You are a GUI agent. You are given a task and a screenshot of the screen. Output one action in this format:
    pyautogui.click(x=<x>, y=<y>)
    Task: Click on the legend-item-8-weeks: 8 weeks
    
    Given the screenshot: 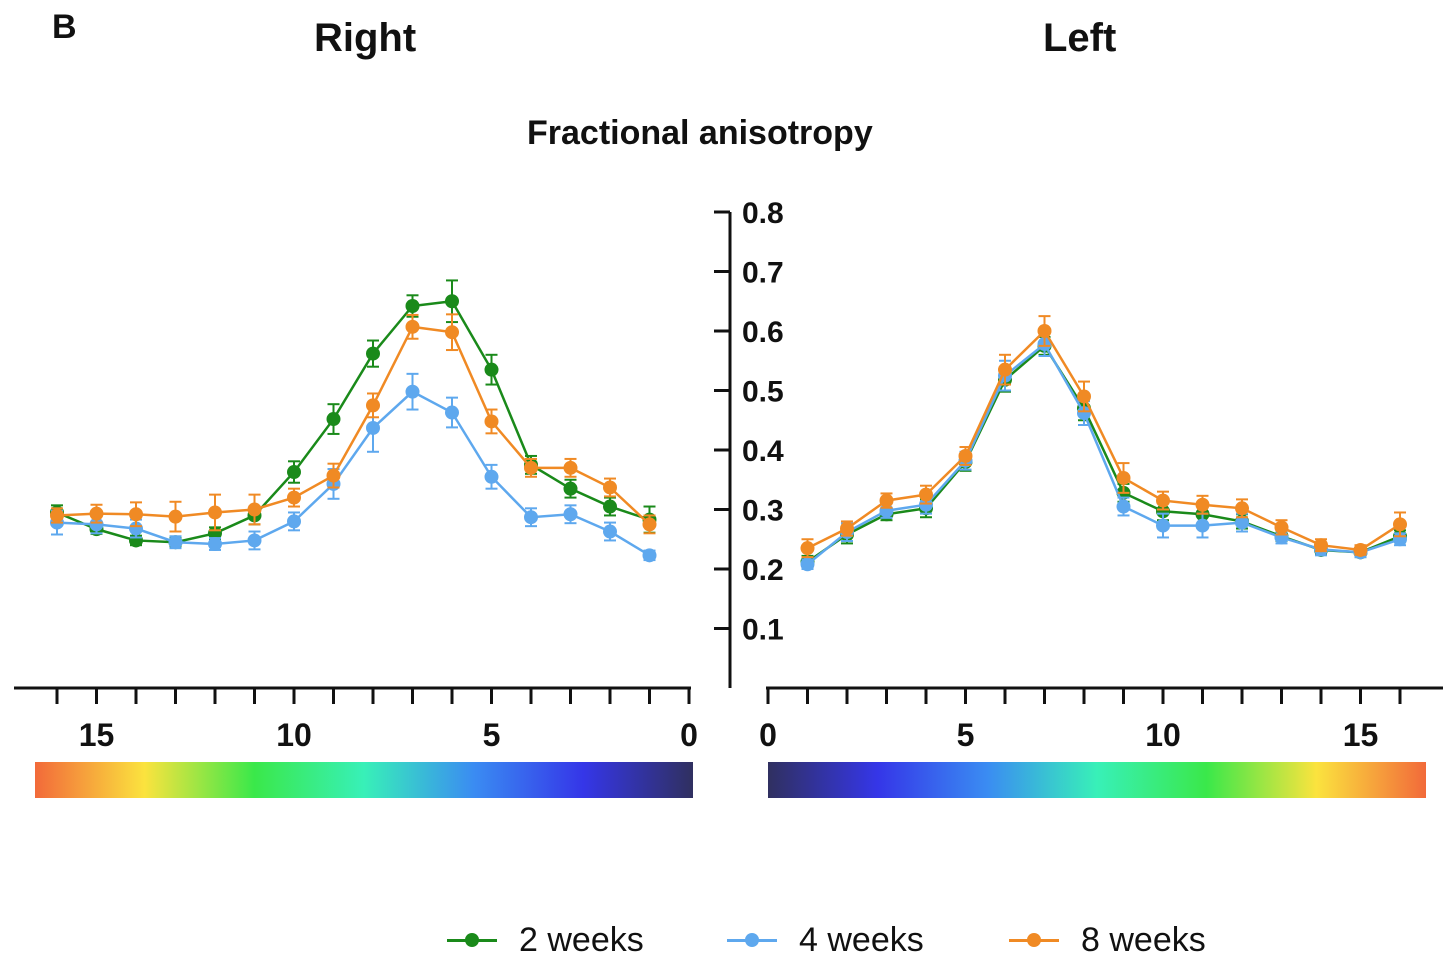 What is the action you would take?
    pyautogui.click(x=1107, y=940)
    